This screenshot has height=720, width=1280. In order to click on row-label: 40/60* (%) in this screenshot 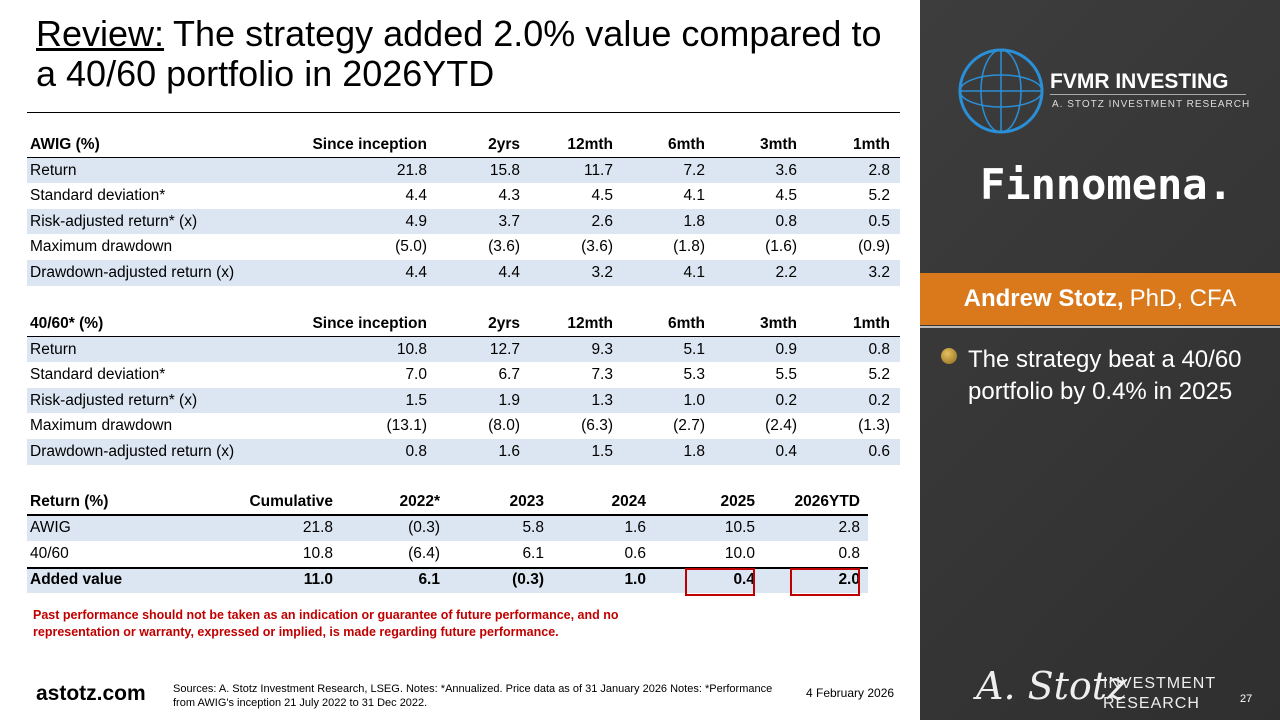, I will do `click(67, 323)`.